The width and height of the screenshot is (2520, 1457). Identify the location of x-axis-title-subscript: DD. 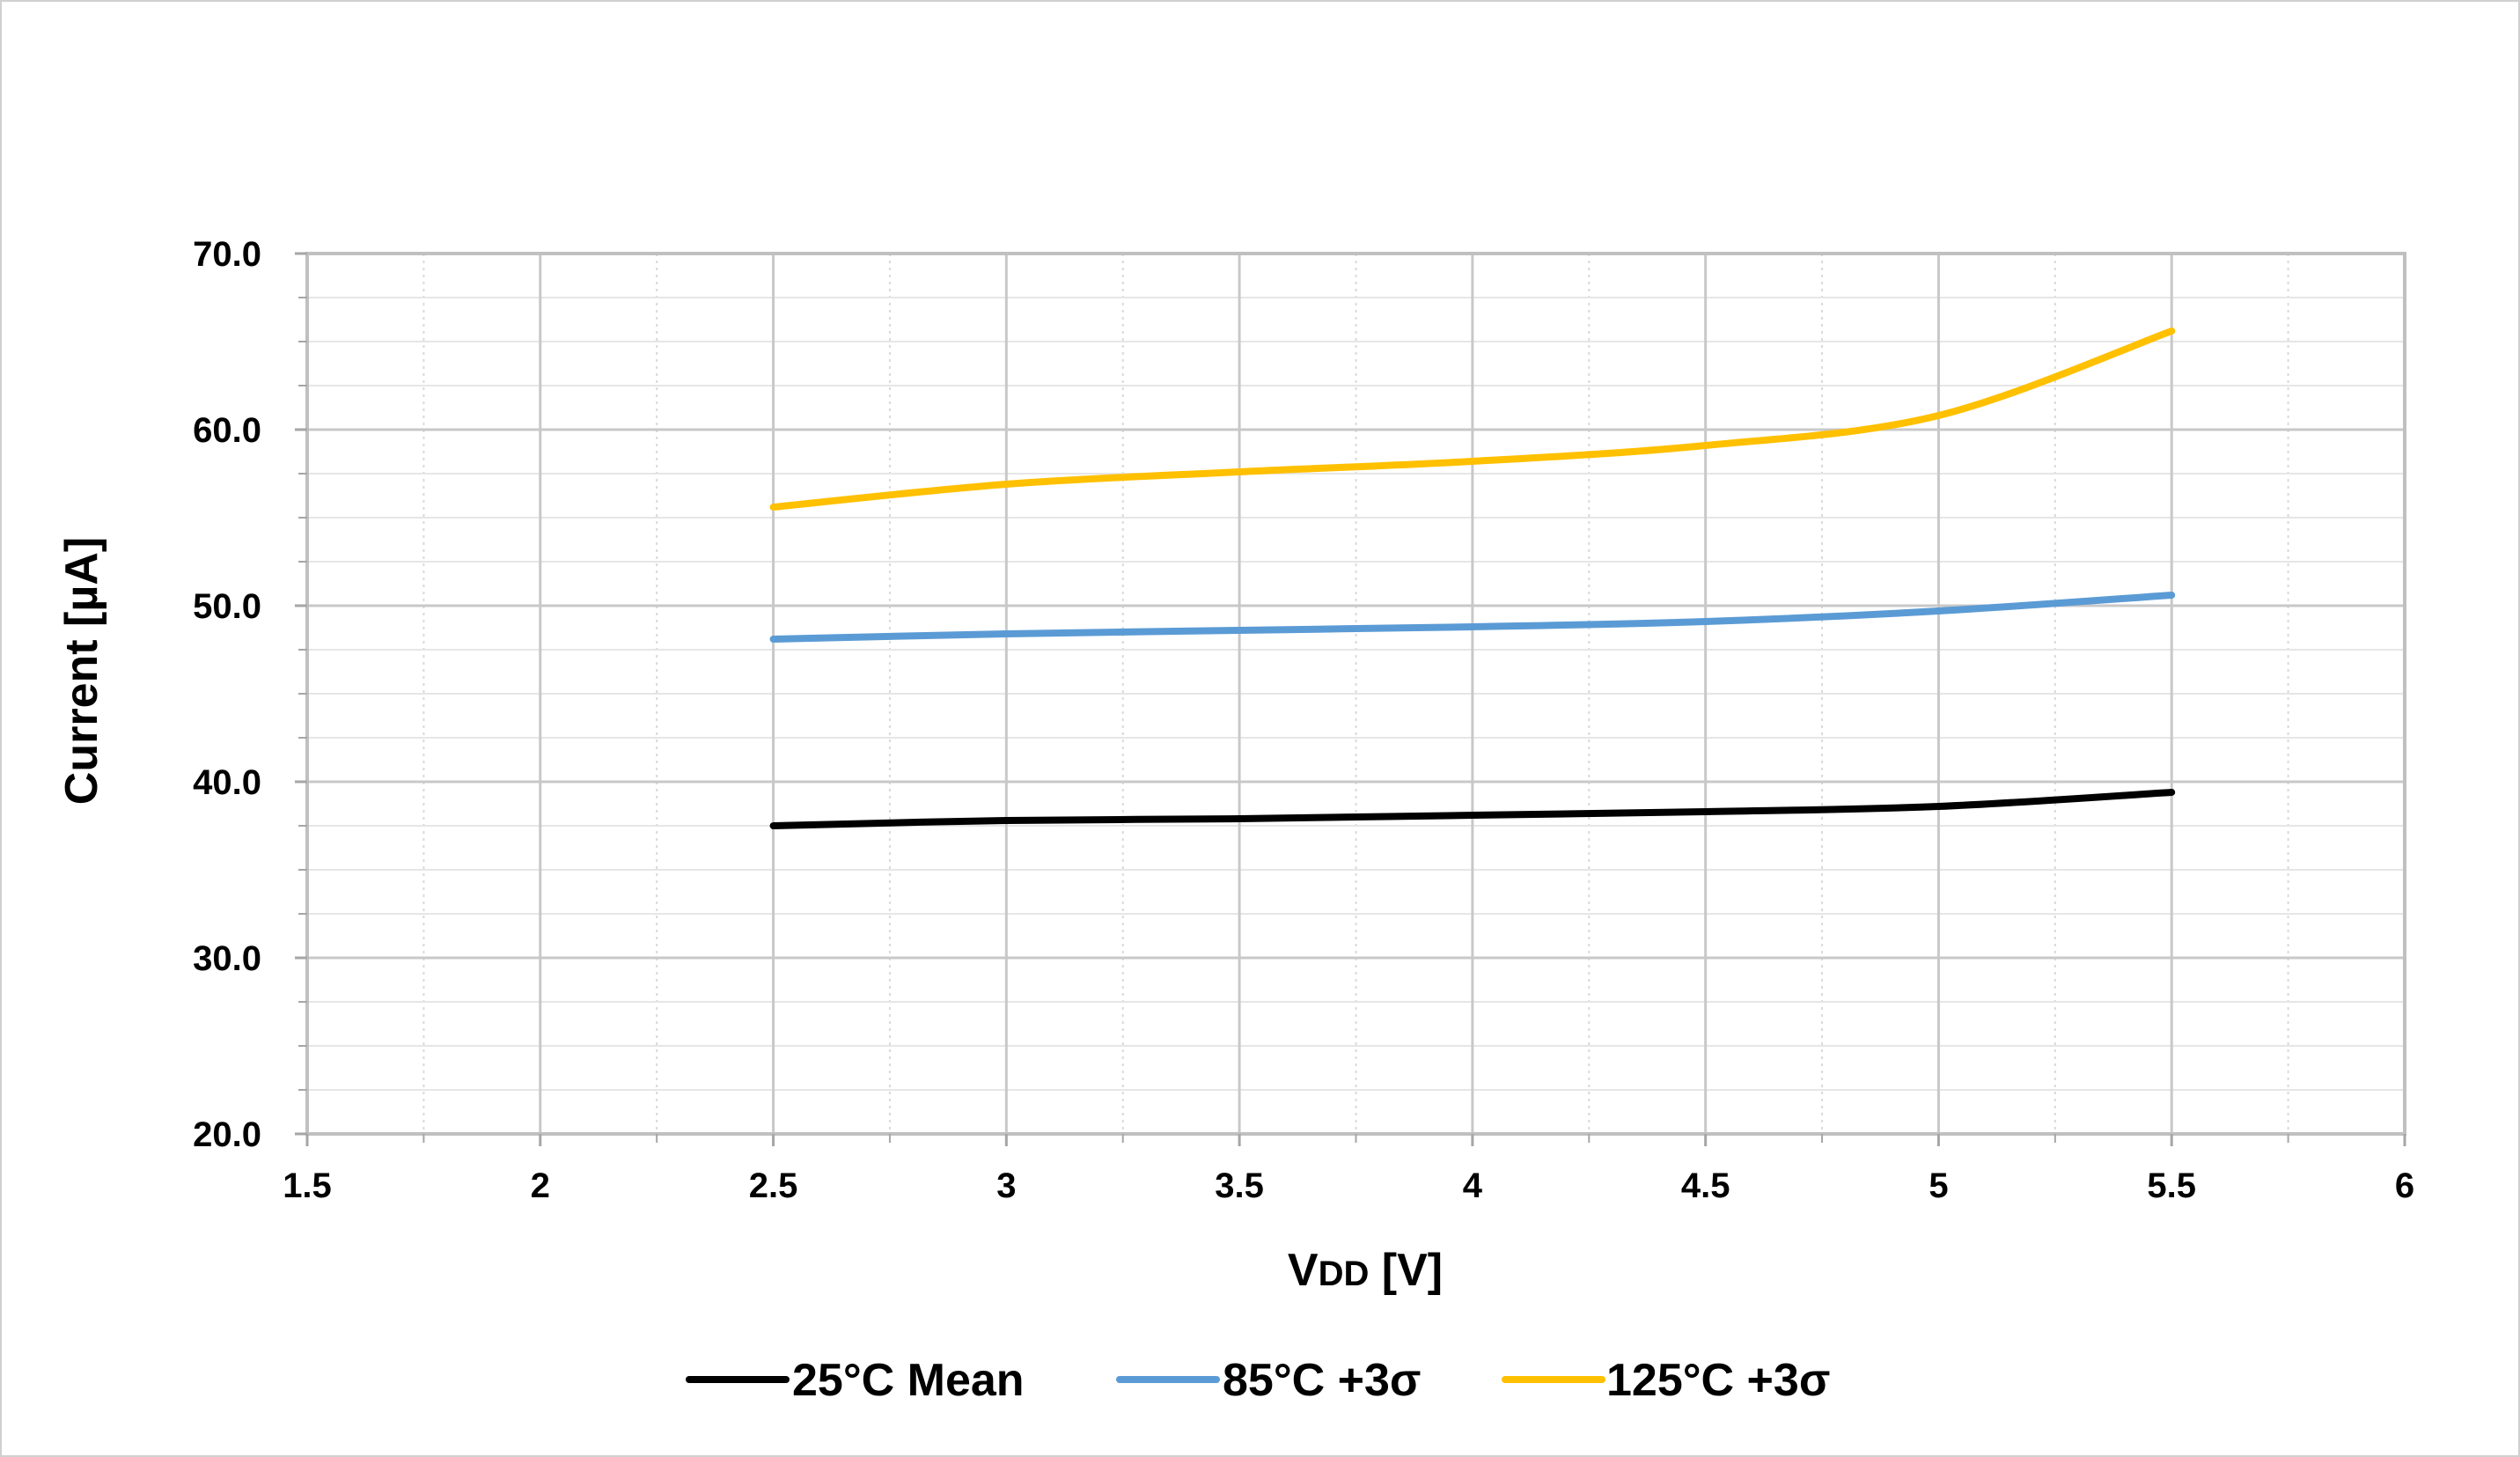
(1344, 1274).